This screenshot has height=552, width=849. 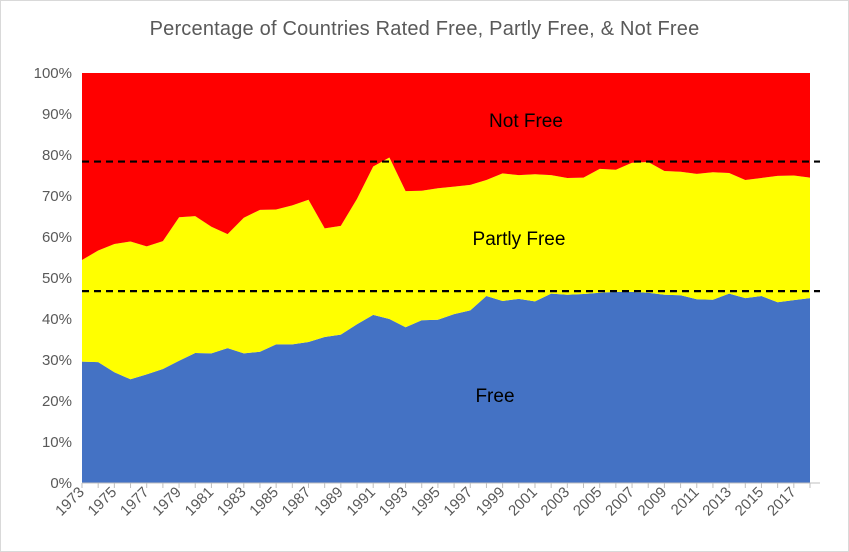 I want to click on x-tick-label: 2015, so click(x=750, y=502).